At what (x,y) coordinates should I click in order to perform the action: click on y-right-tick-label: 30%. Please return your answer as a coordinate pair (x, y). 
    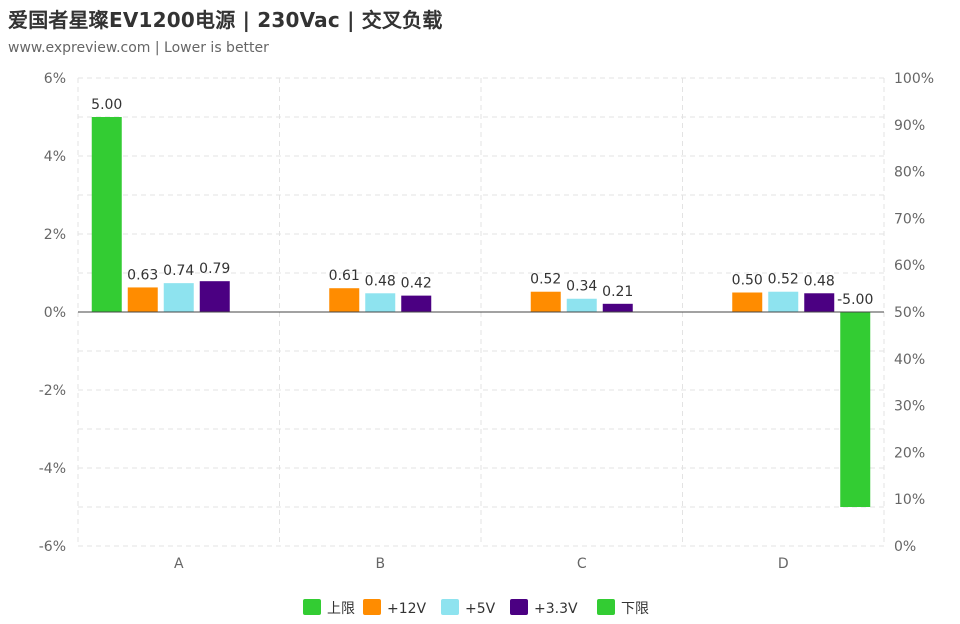
    Looking at the image, I should click on (909, 407).